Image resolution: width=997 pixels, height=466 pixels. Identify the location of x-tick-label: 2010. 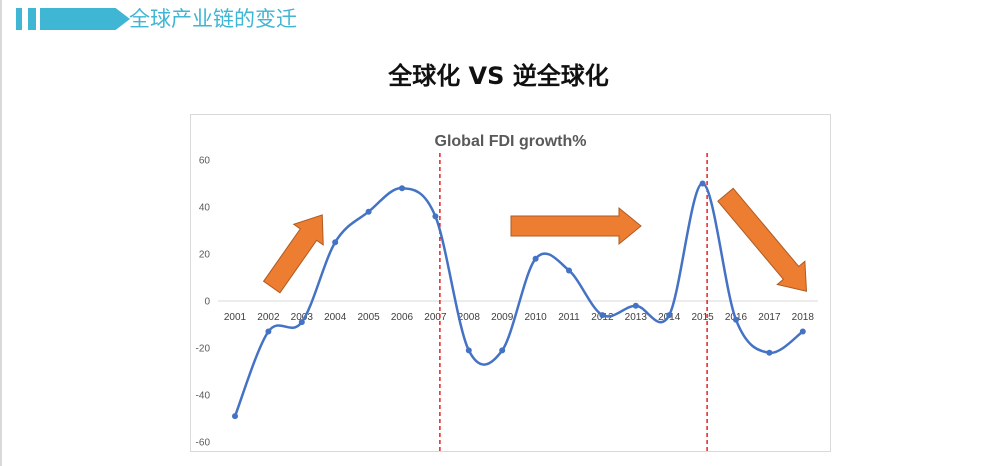
(535, 317).